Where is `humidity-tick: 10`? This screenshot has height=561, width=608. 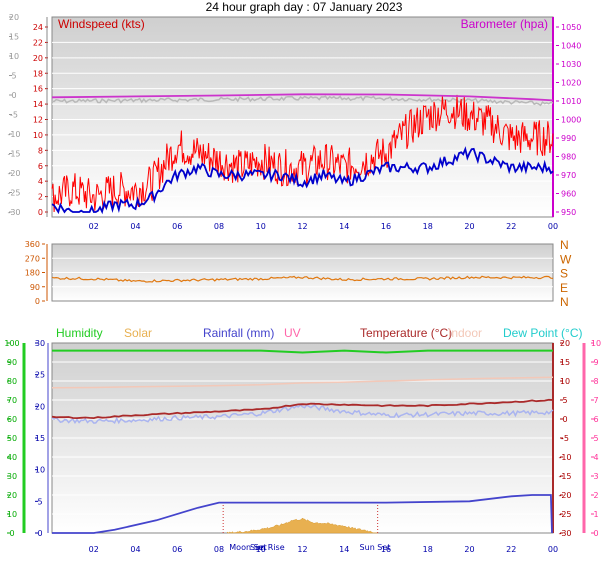
humidity-tick: 10 is located at coordinates (12, 514).